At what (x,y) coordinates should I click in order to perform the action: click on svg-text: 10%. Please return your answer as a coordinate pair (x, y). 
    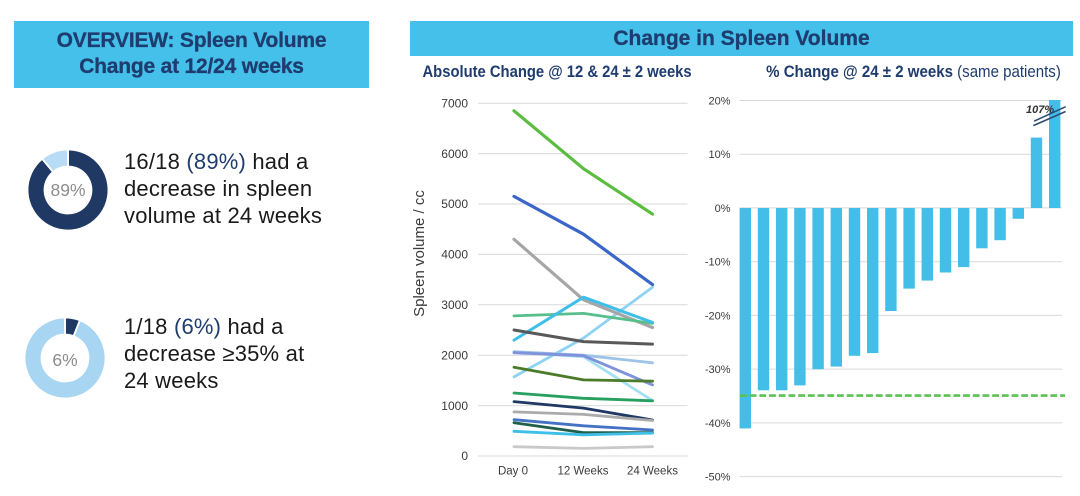
    Looking at the image, I should click on (719, 155).